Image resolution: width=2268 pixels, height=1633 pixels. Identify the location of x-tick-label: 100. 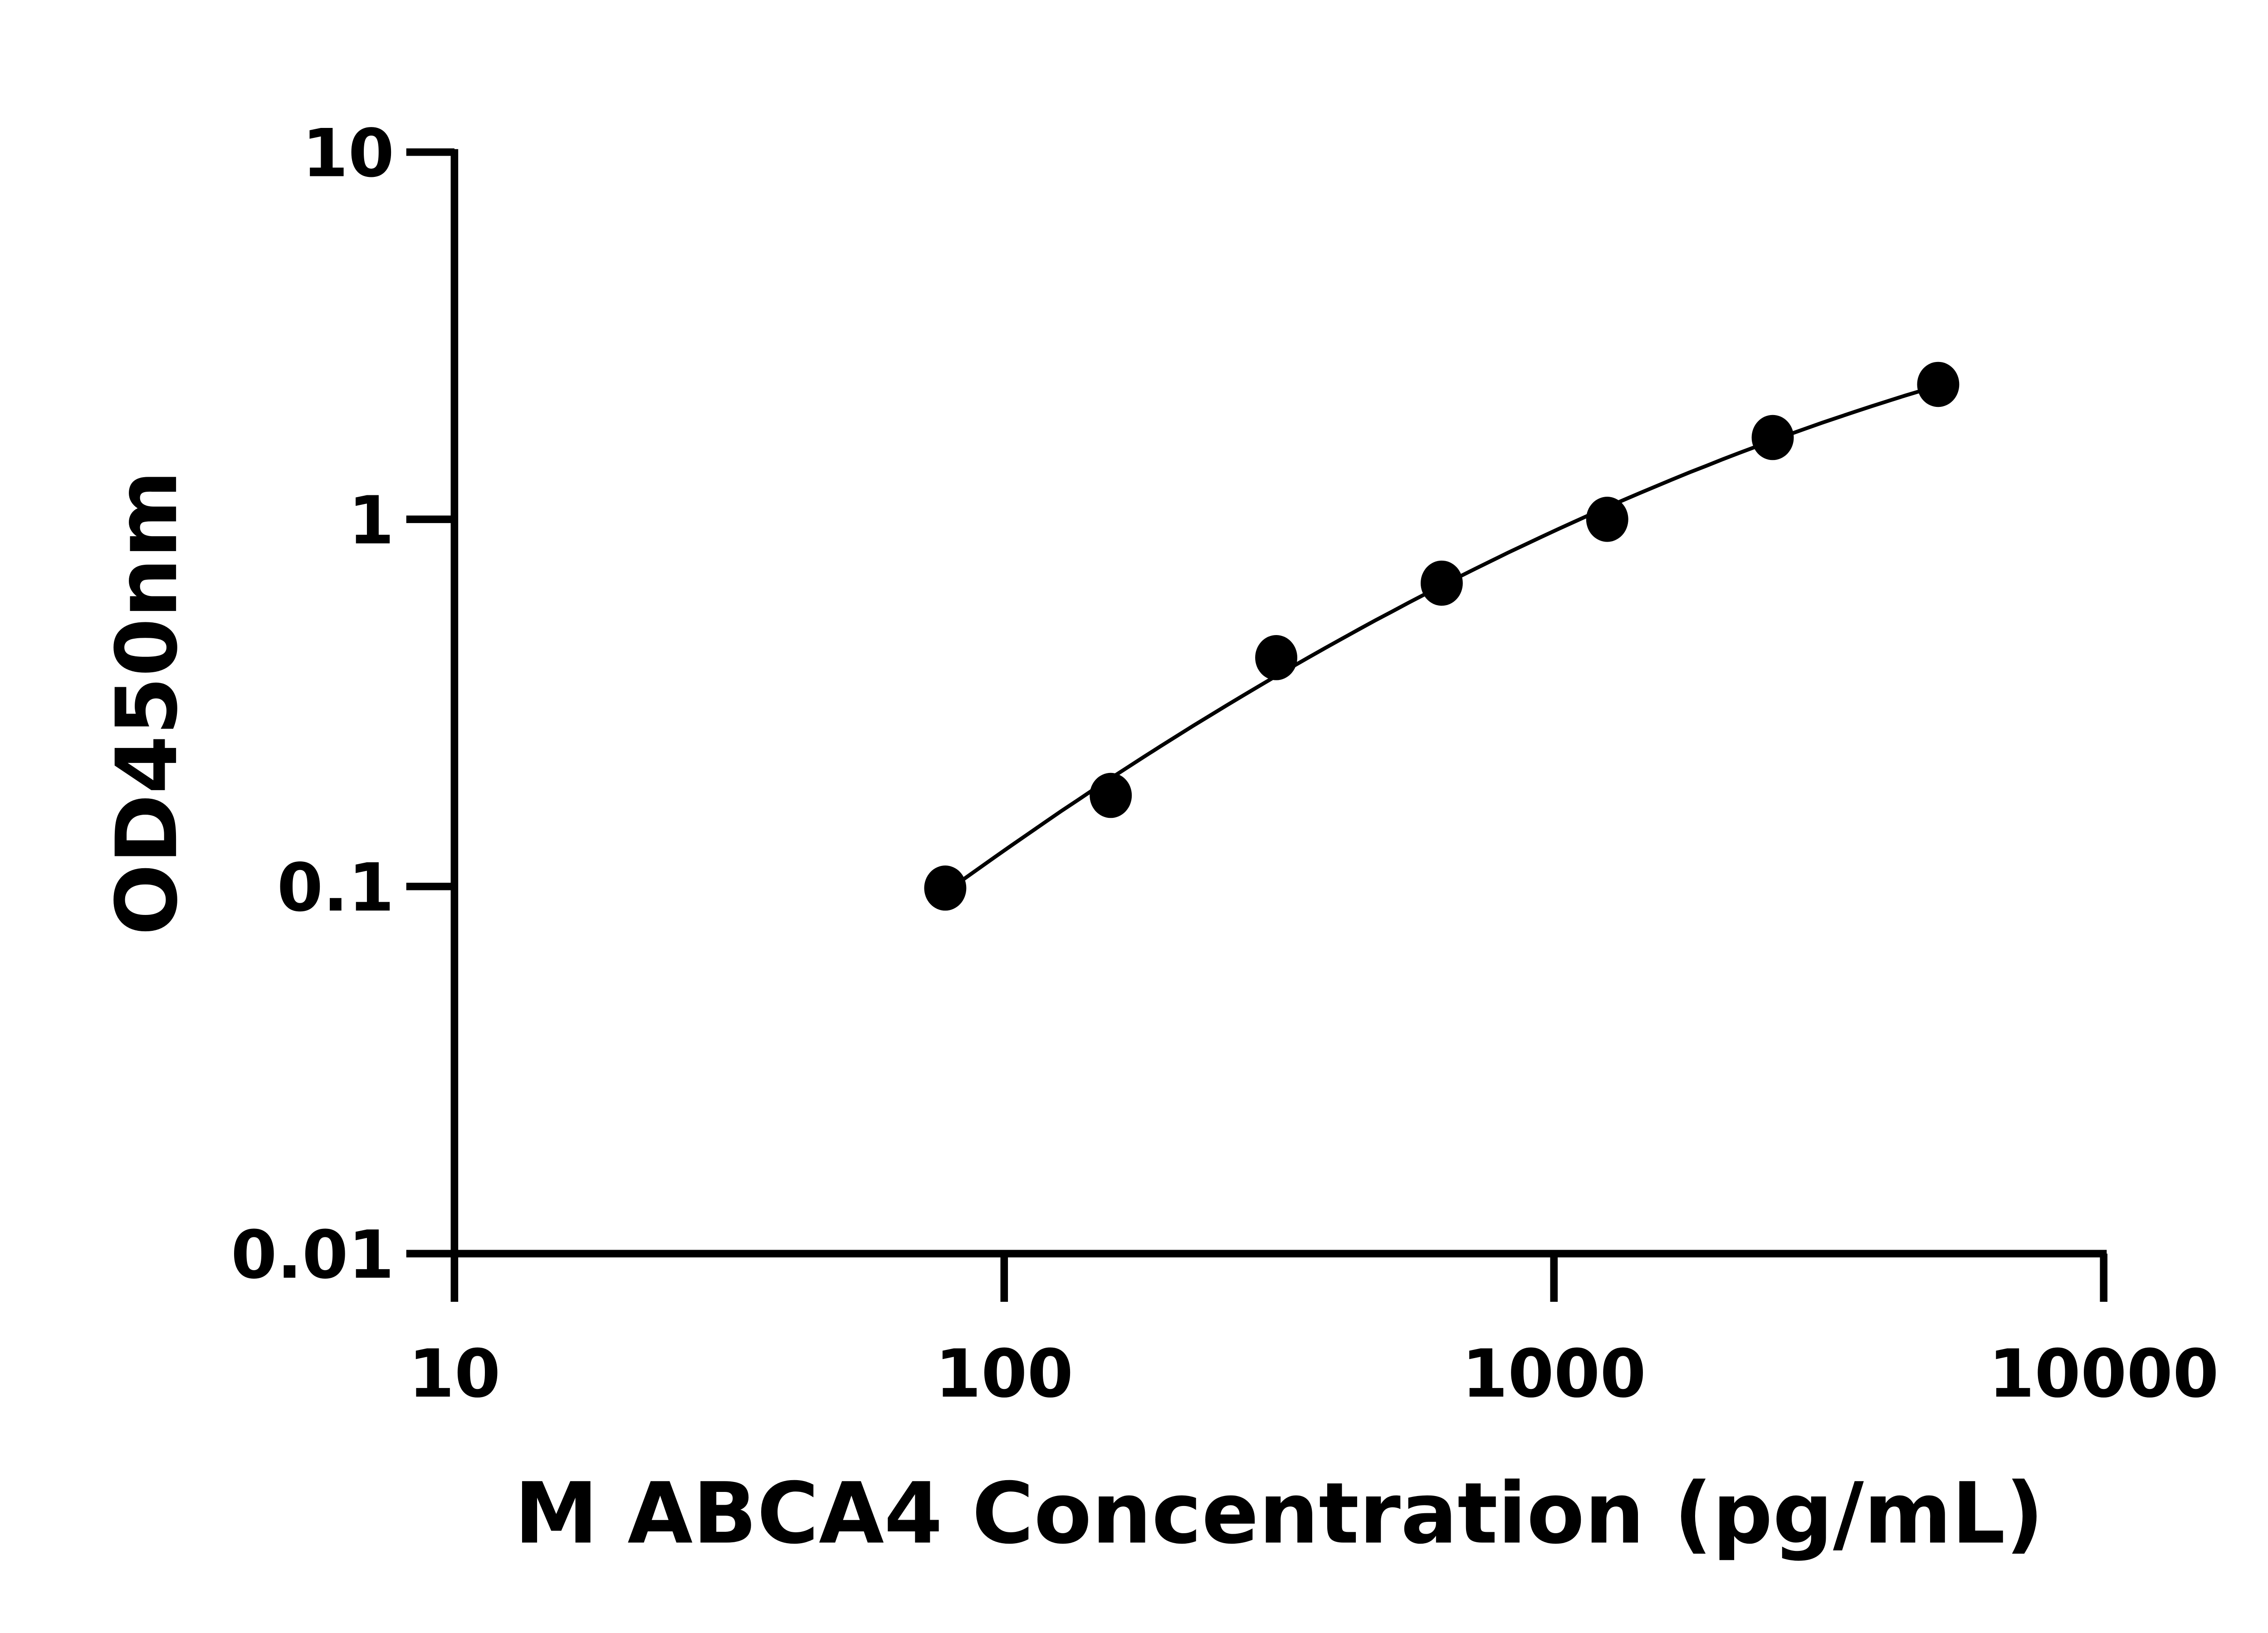
(1004, 1374).